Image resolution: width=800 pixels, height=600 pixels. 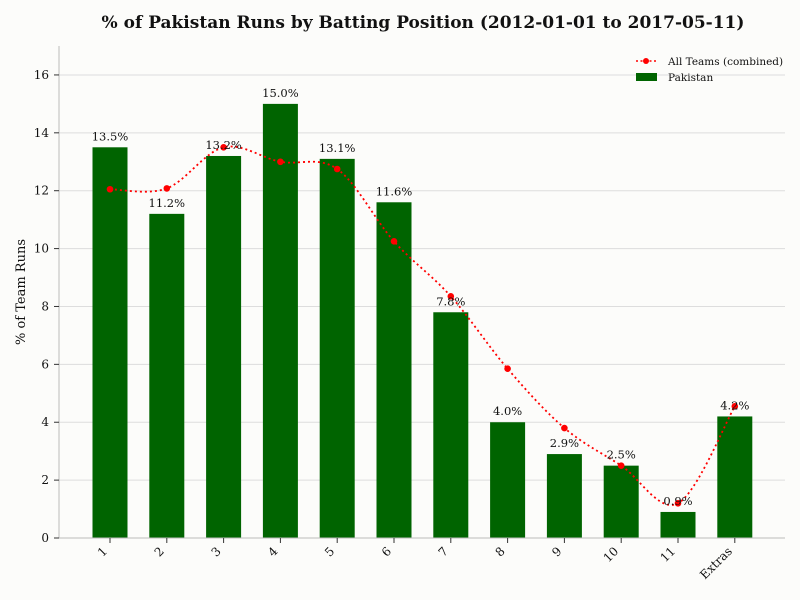 I want to click on y-axis-ticks: 0 2 4 6 8 10 12 14 16, so click(x=46, y=306).